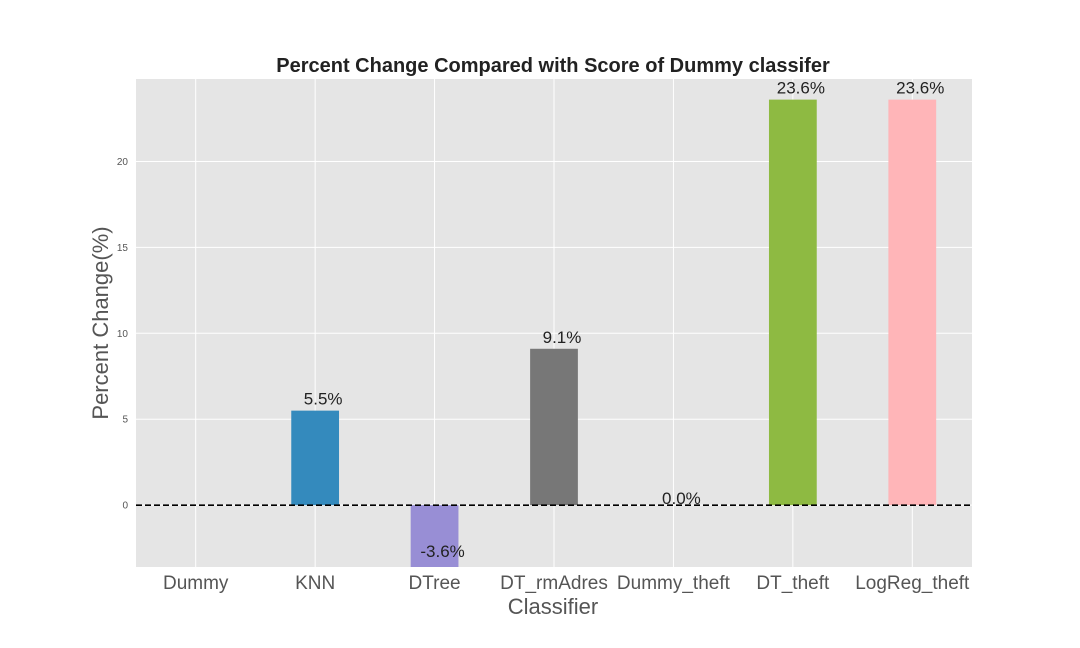  I want to click on data-label: 0.0%, so click(681, 498).